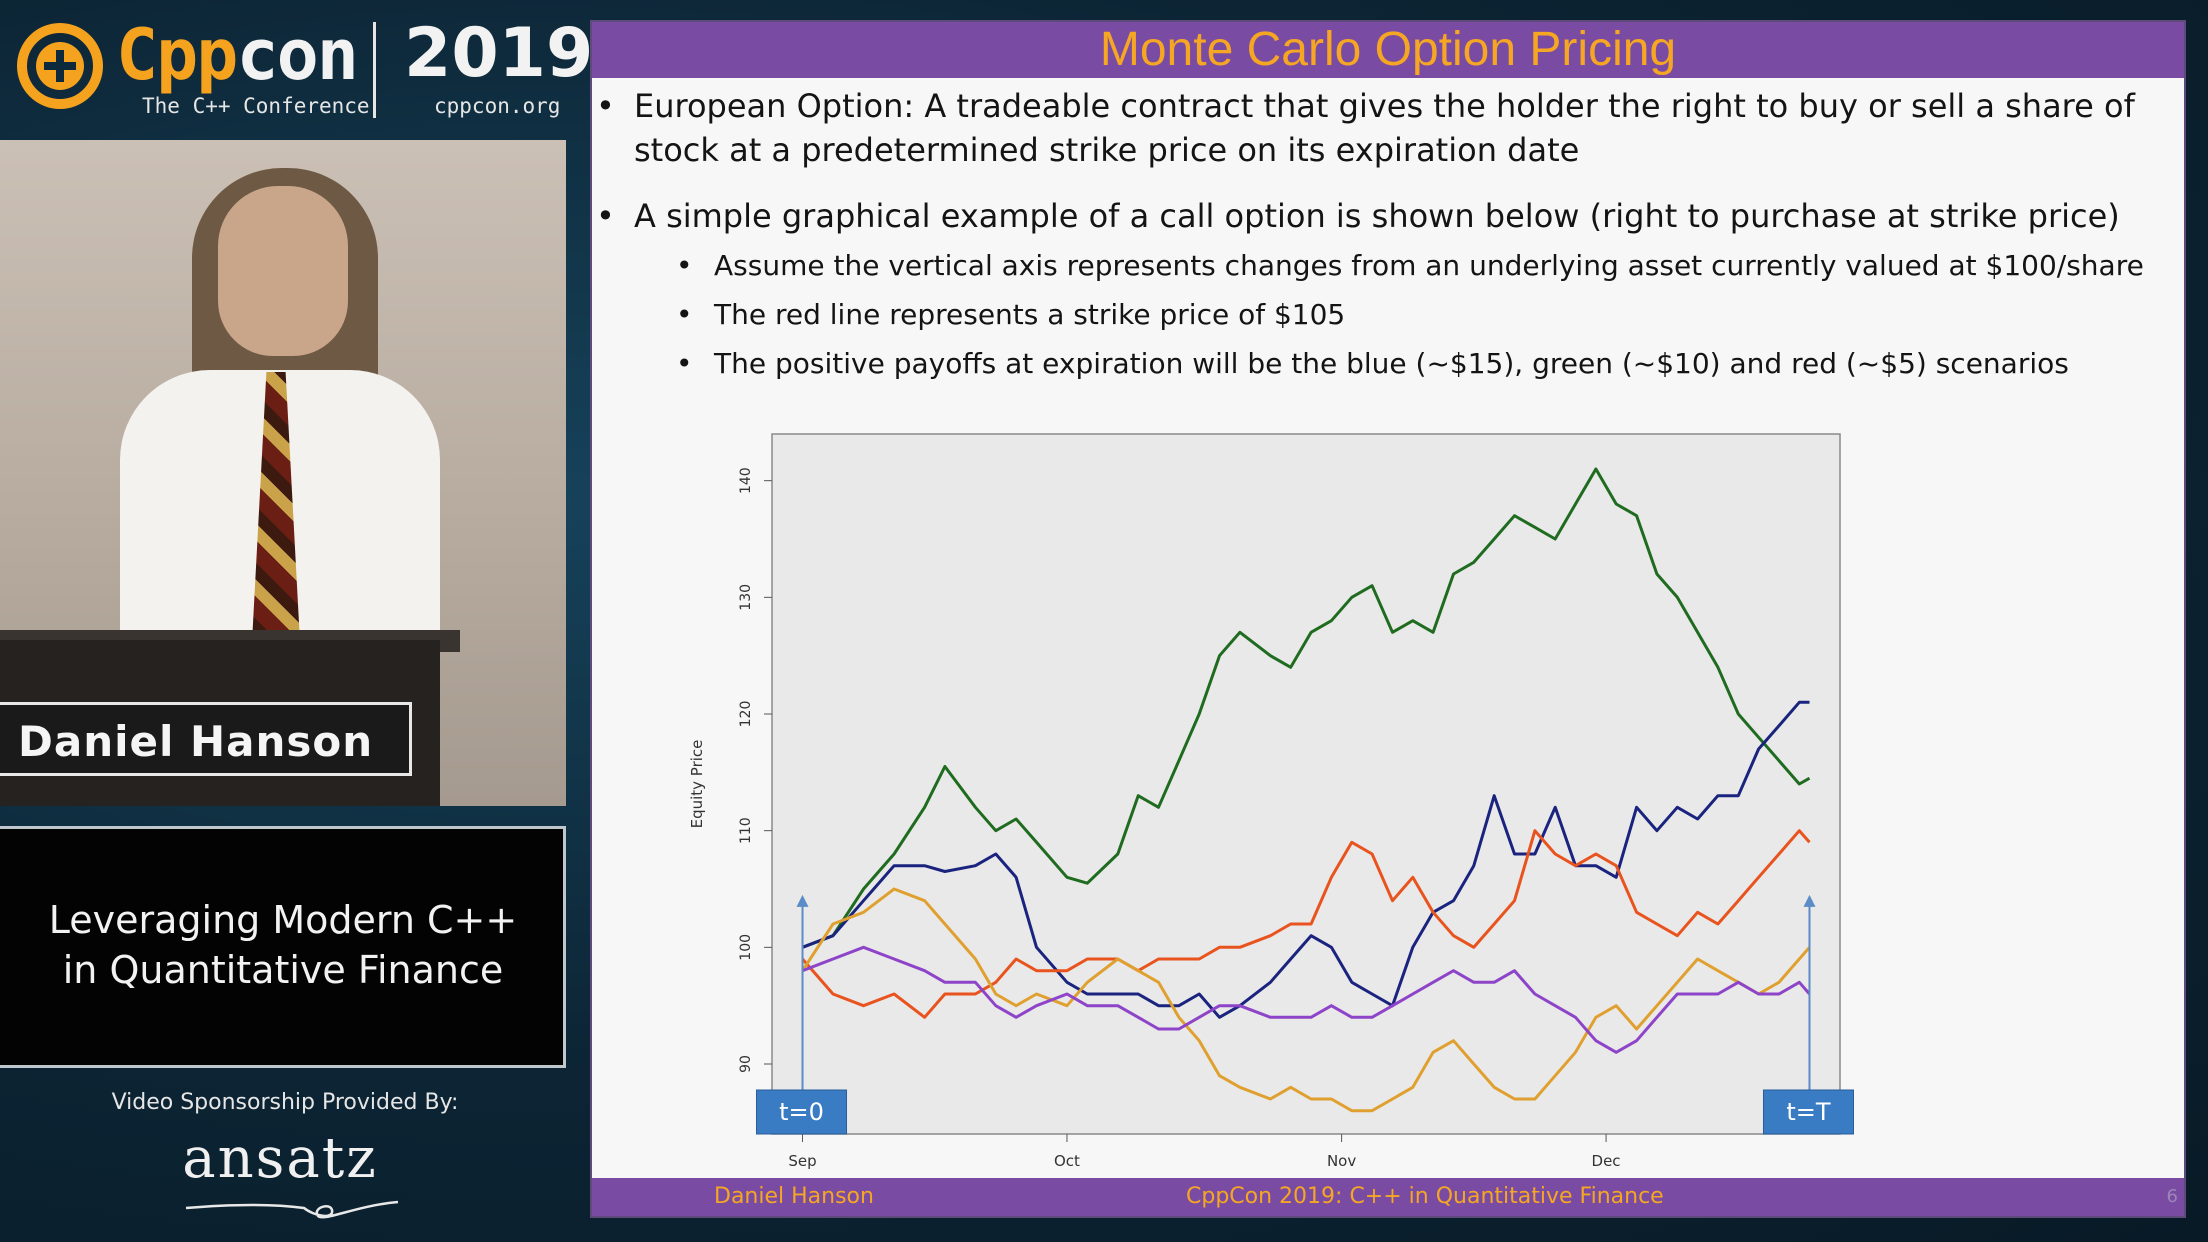 The height and width of the screenshot is (1242, 2208). Describe the element at coordinates (499, 53) in the screenshot. I see `logo-year: 2019` at that location.